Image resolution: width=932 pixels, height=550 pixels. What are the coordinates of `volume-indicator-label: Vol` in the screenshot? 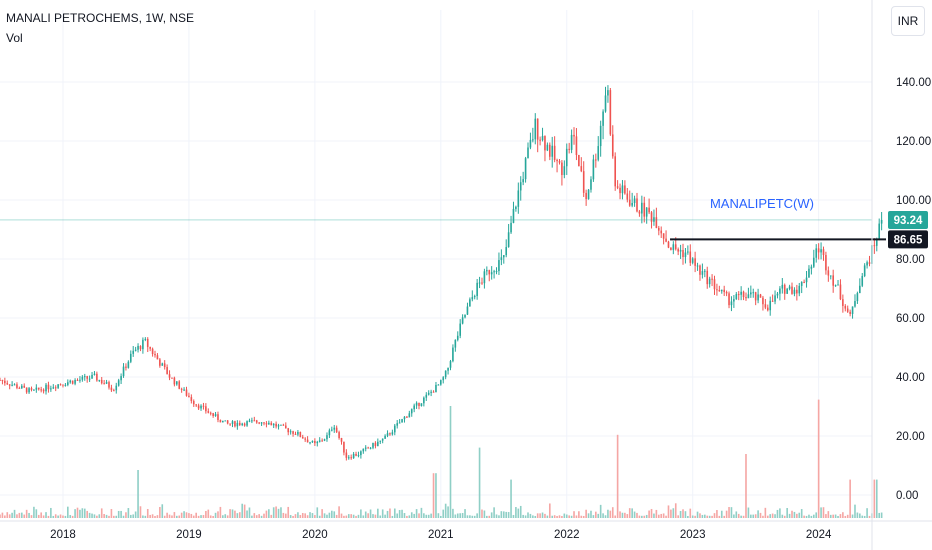 It's located at (14, 38).